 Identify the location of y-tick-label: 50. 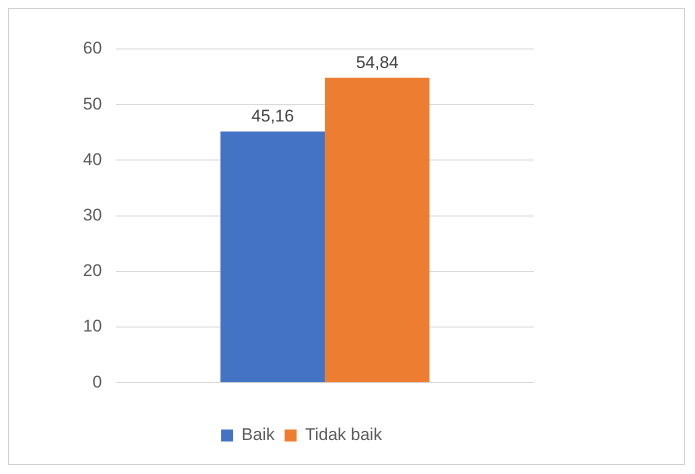
(92, 104).